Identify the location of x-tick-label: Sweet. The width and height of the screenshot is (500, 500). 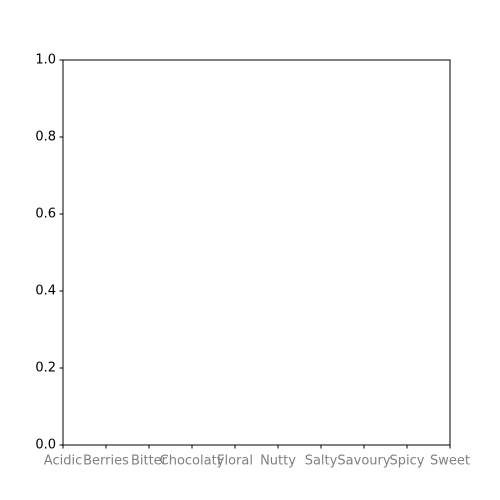
(450, 461).